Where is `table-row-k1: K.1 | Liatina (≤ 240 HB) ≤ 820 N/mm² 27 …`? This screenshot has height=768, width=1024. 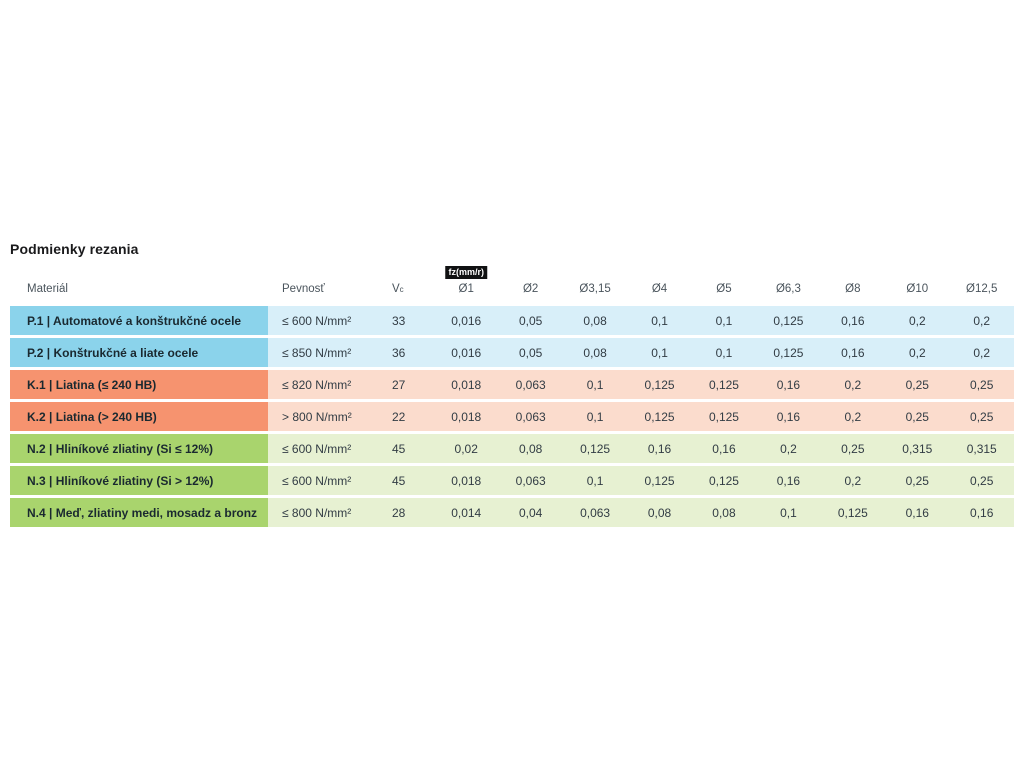
table-row-k1: K.1 | Liatina (≤ 240 HB) ≤ 820 N/mm² 27 … is located at coordinates (512, 384).